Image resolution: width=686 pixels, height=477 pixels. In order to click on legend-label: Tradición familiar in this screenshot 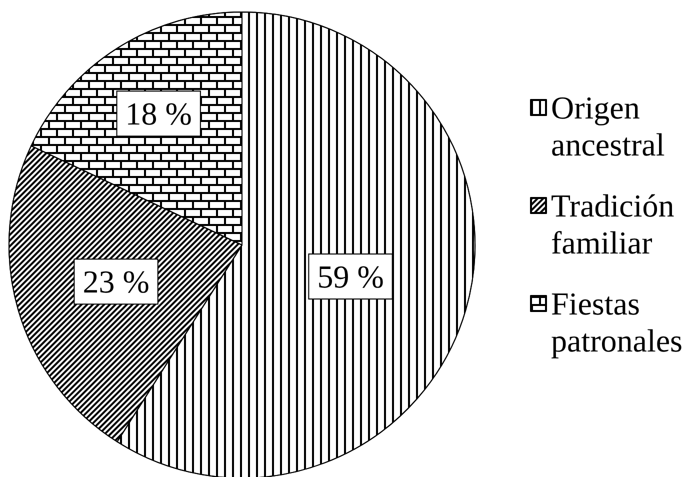, I will do `click(616, 224)`.